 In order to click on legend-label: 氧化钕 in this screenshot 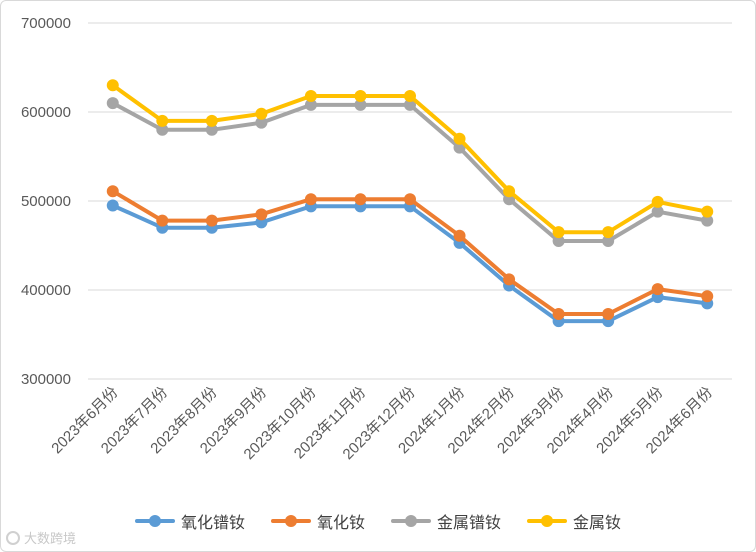, I will do `click(340, 522)`.